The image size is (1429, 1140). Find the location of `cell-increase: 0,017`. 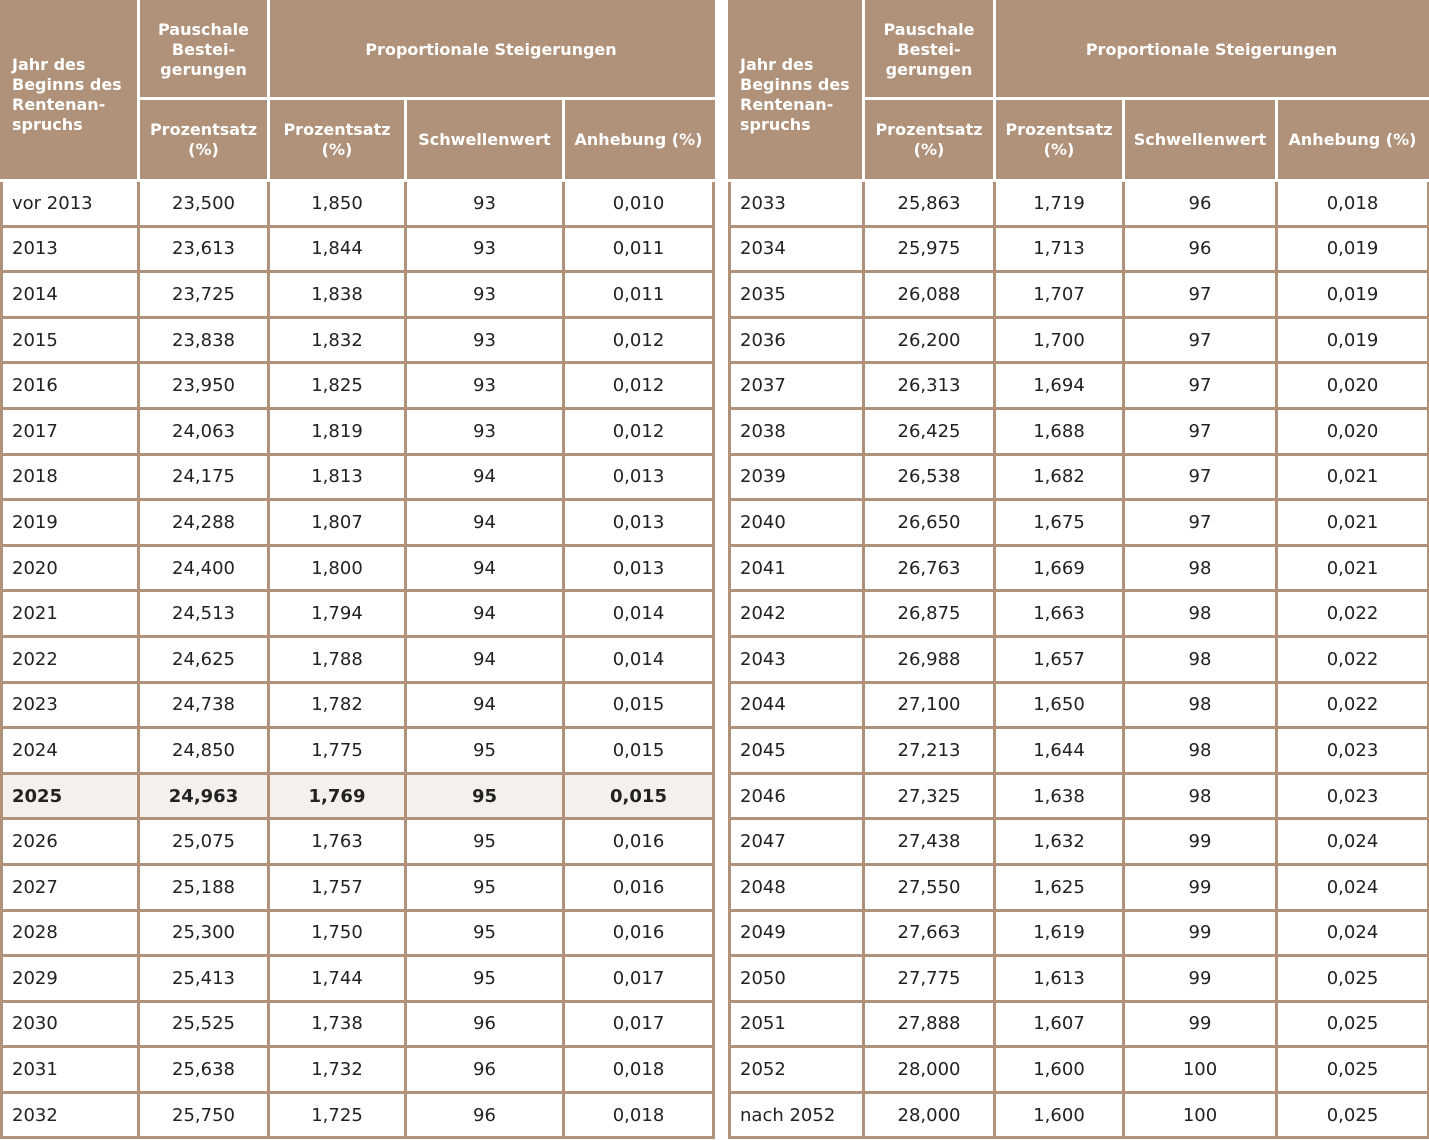

cell-increase: 0,017 is located at coordinates (638, 978).